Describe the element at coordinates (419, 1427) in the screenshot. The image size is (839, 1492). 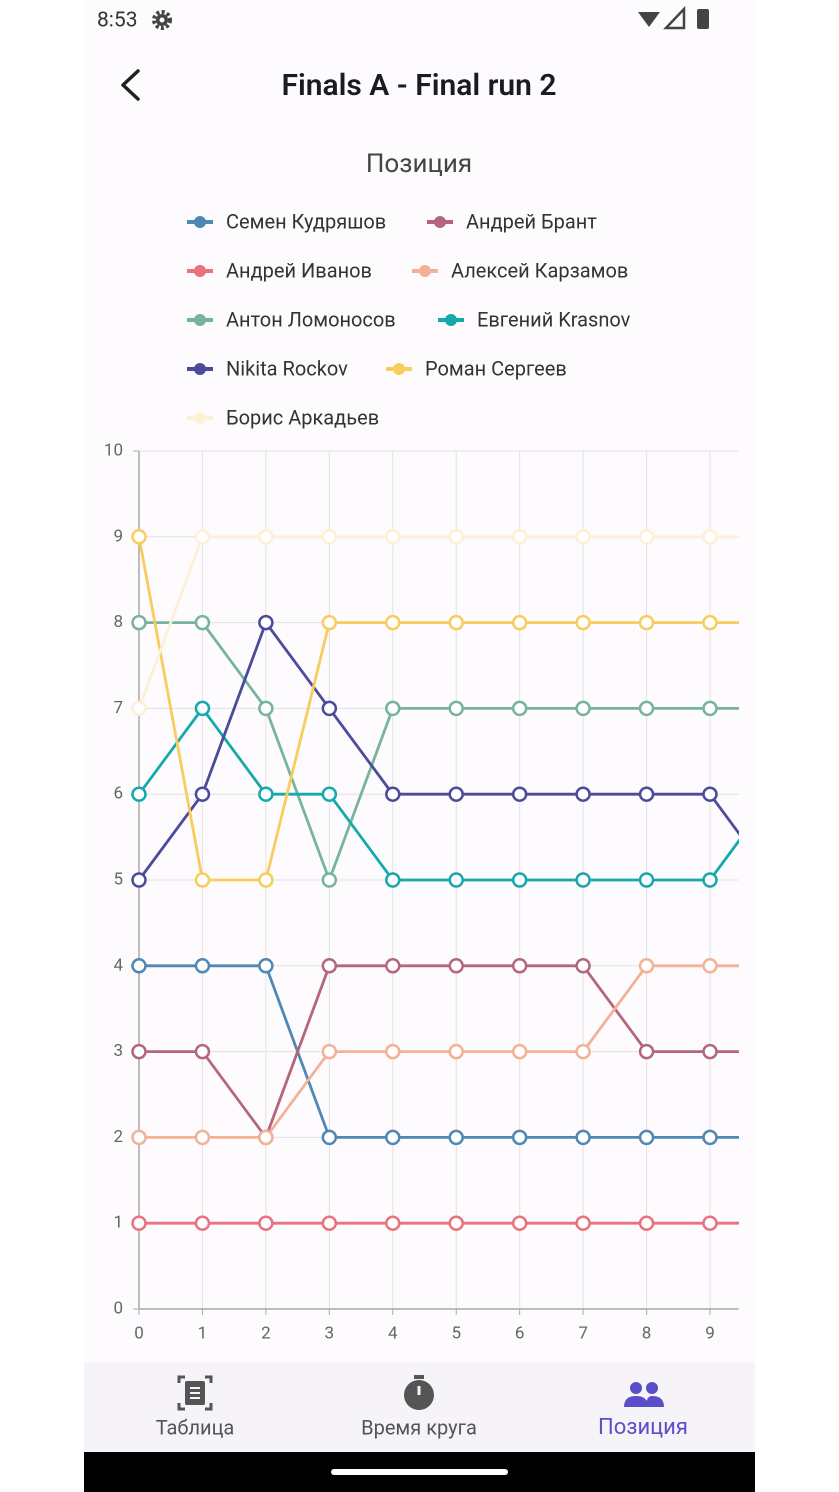
I see `nav-label: Время круга` at that location.